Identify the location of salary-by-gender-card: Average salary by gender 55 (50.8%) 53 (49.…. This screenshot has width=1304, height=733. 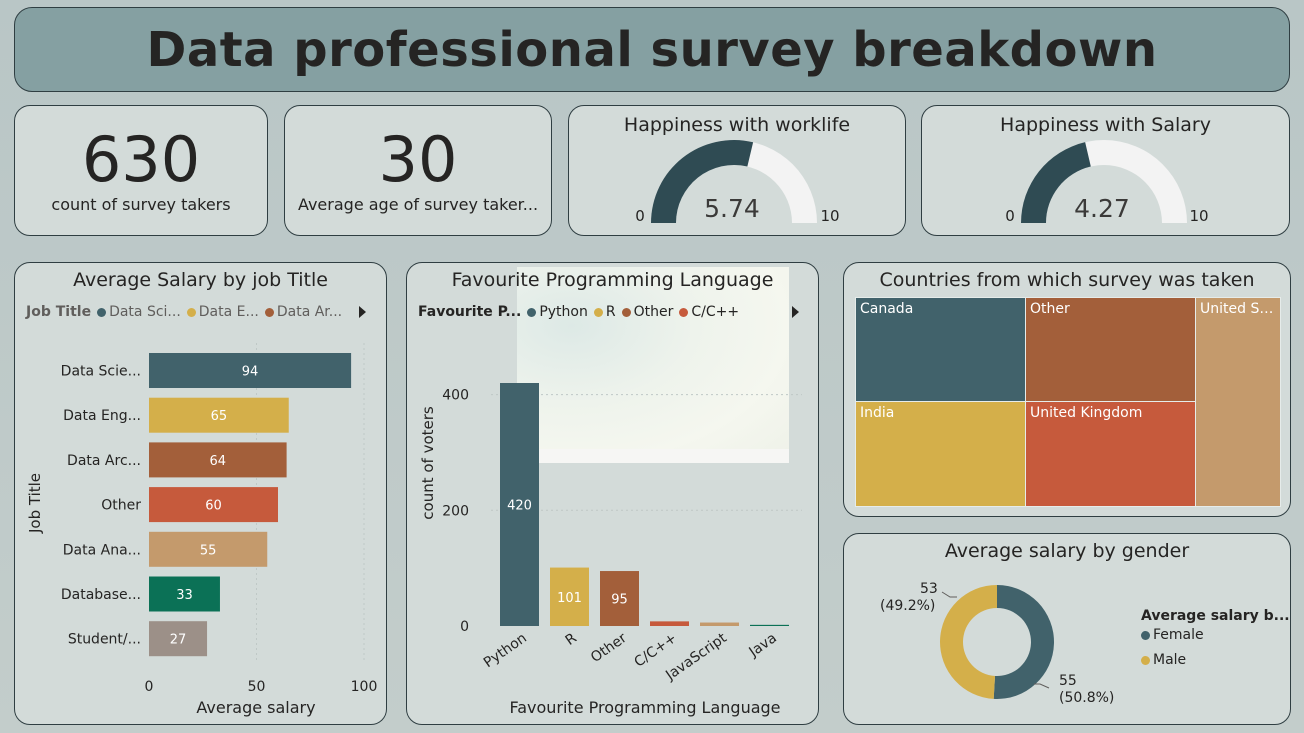
(1067, 629).